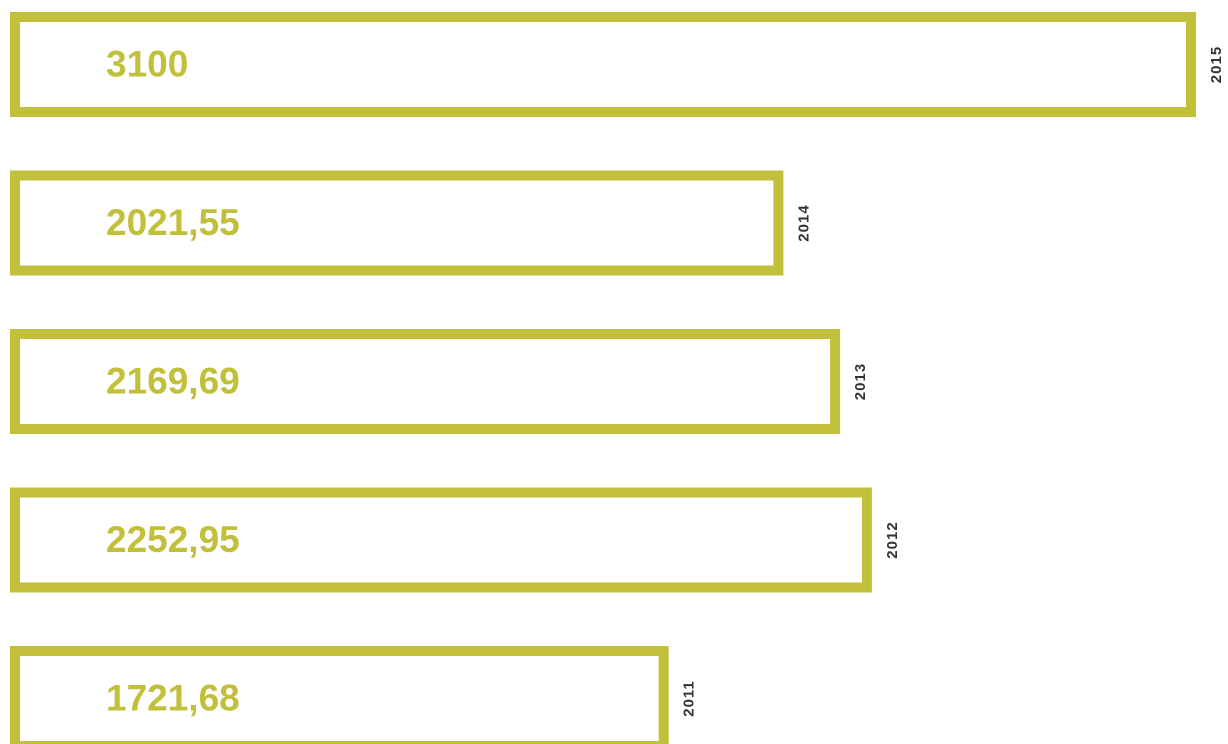  I want to click on category-label: 2015, so click(1216, 64).